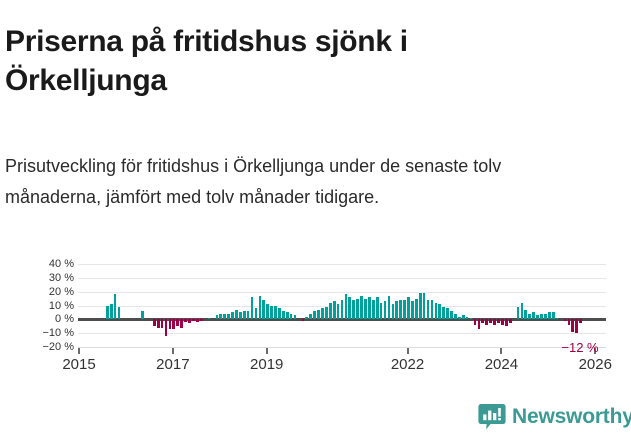 This screenshot has width=631, height=439. Describe the element at coordinates (64, 319) in the screenshot. I see `y-axis-tick-label: 0 %` at that location.